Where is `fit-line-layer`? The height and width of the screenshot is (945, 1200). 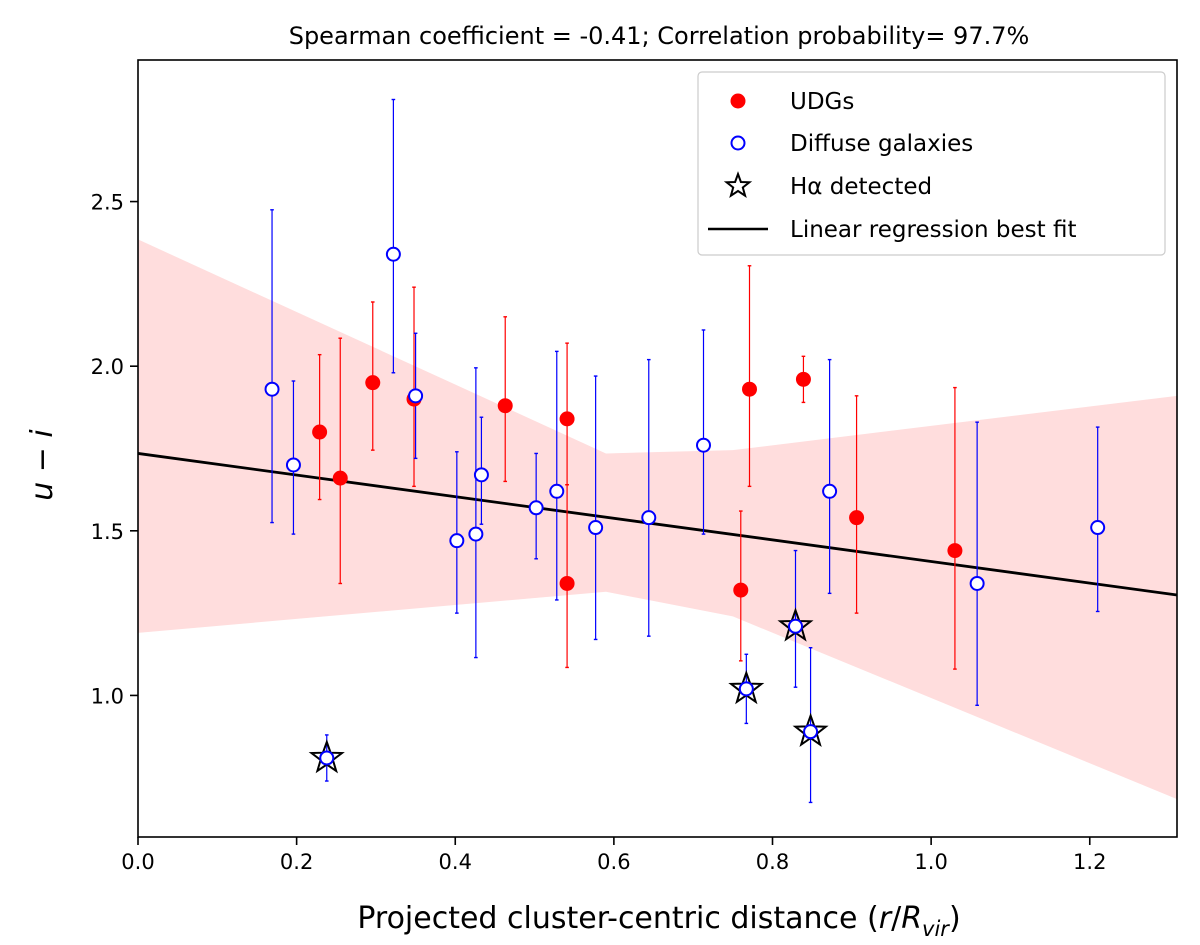
fit-line-layer is located at coordinates (657, 524).